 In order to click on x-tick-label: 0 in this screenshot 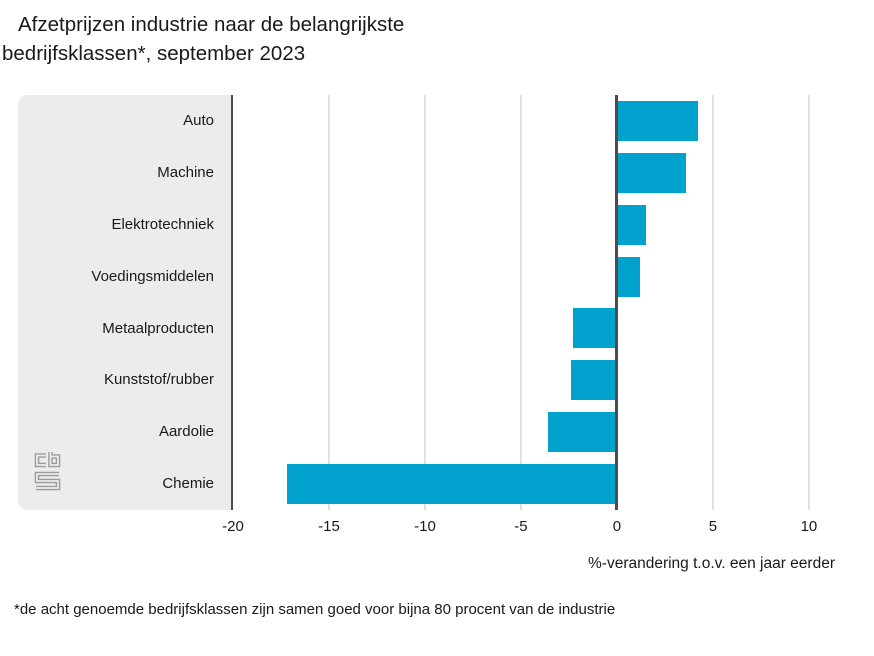, I will do `click(617, 526)`.